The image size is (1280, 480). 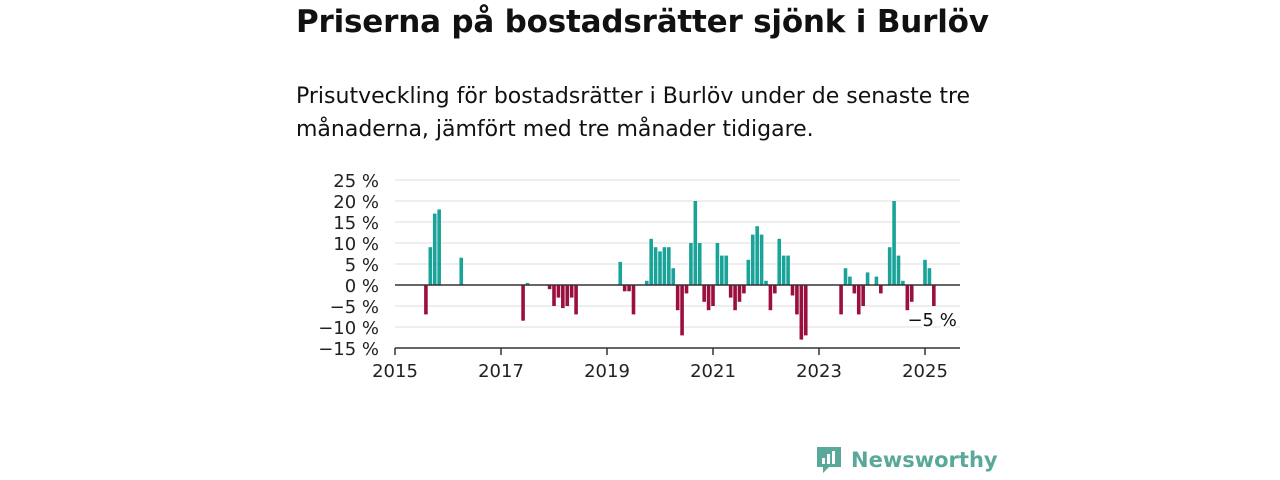 I want to click on chart-title: Priserna på bostadsrätter sjönk i Burlöv, so click(x=642, y=22).